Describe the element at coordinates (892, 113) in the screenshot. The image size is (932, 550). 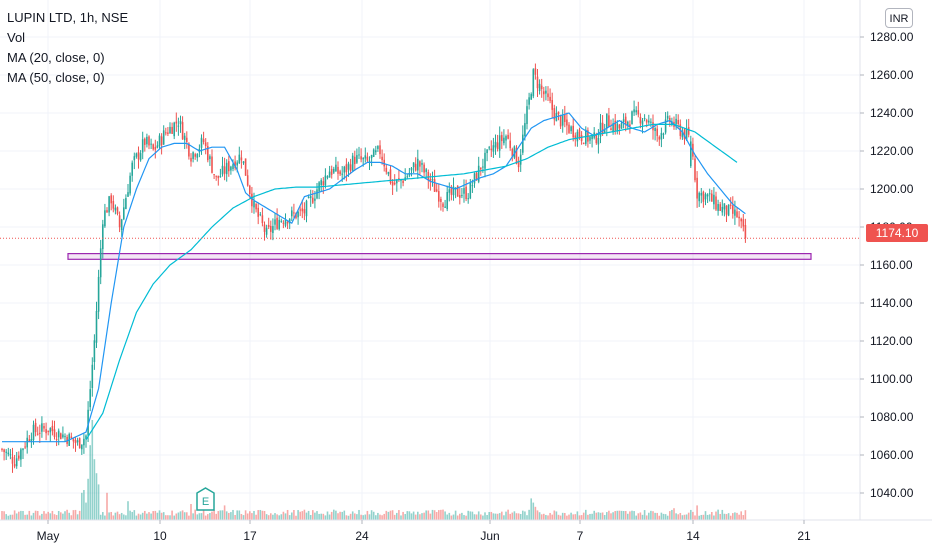
I see `price-tick-label: 1240.00` at that location.